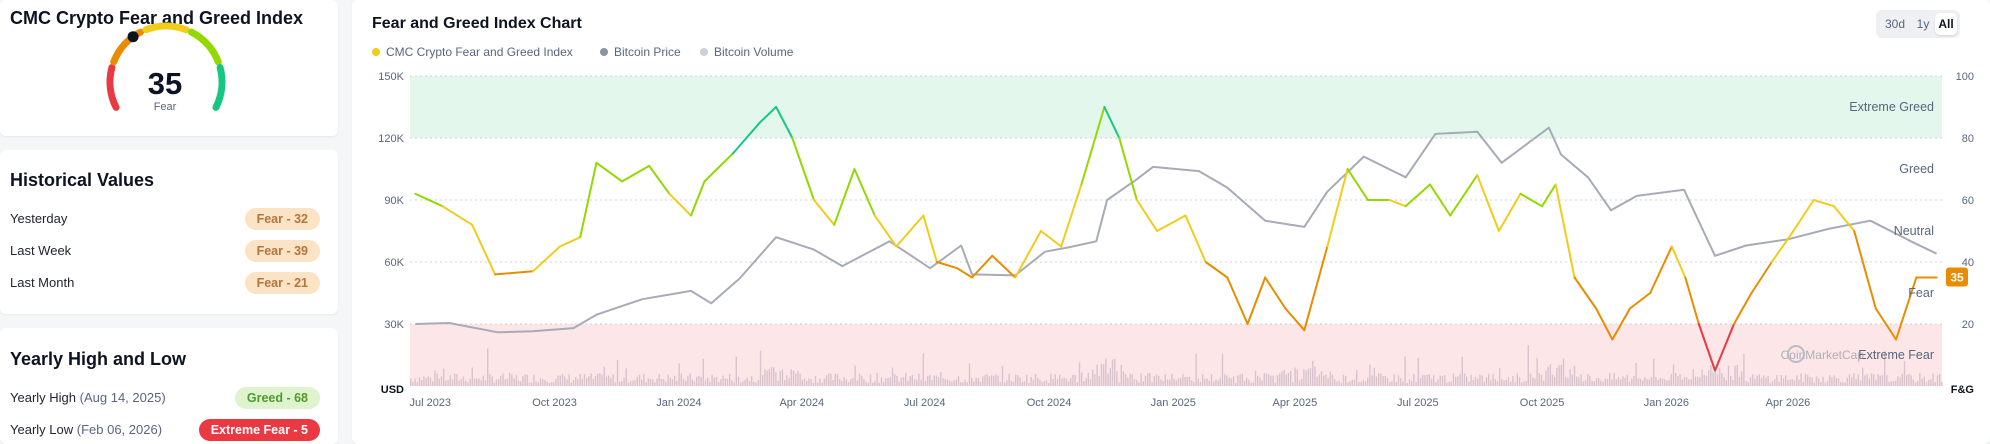 The height and width of the screenshot is (444, 1990). I want to click on legend-bitcoin-volume: Bitcoin Volume, so click(746, 52).